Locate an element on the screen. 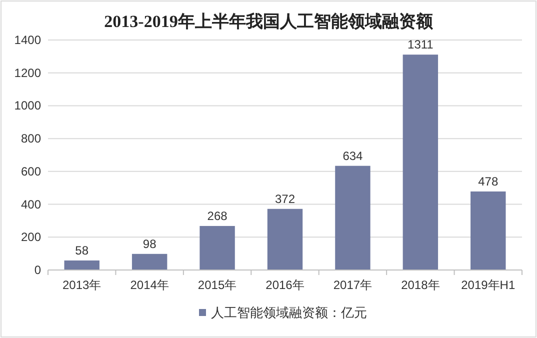 Image resolution: width=537 pixels, height=338 pixels. data-label: 634 is located at coordinates (353, 155).